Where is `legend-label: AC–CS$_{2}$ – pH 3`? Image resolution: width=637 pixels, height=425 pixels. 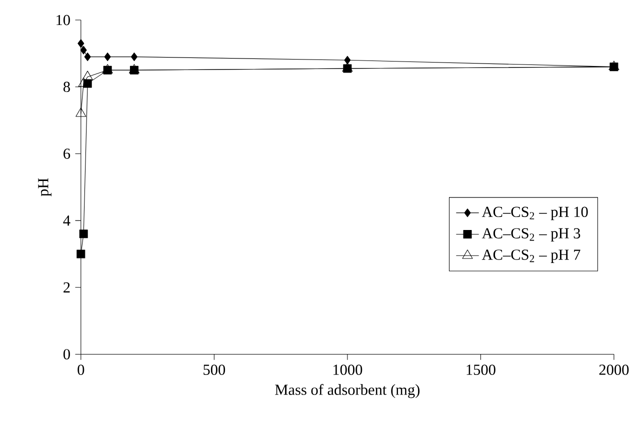 legend-label: AC–CS$_{2}$ – pH 3 is located at coordinates (531, 235).